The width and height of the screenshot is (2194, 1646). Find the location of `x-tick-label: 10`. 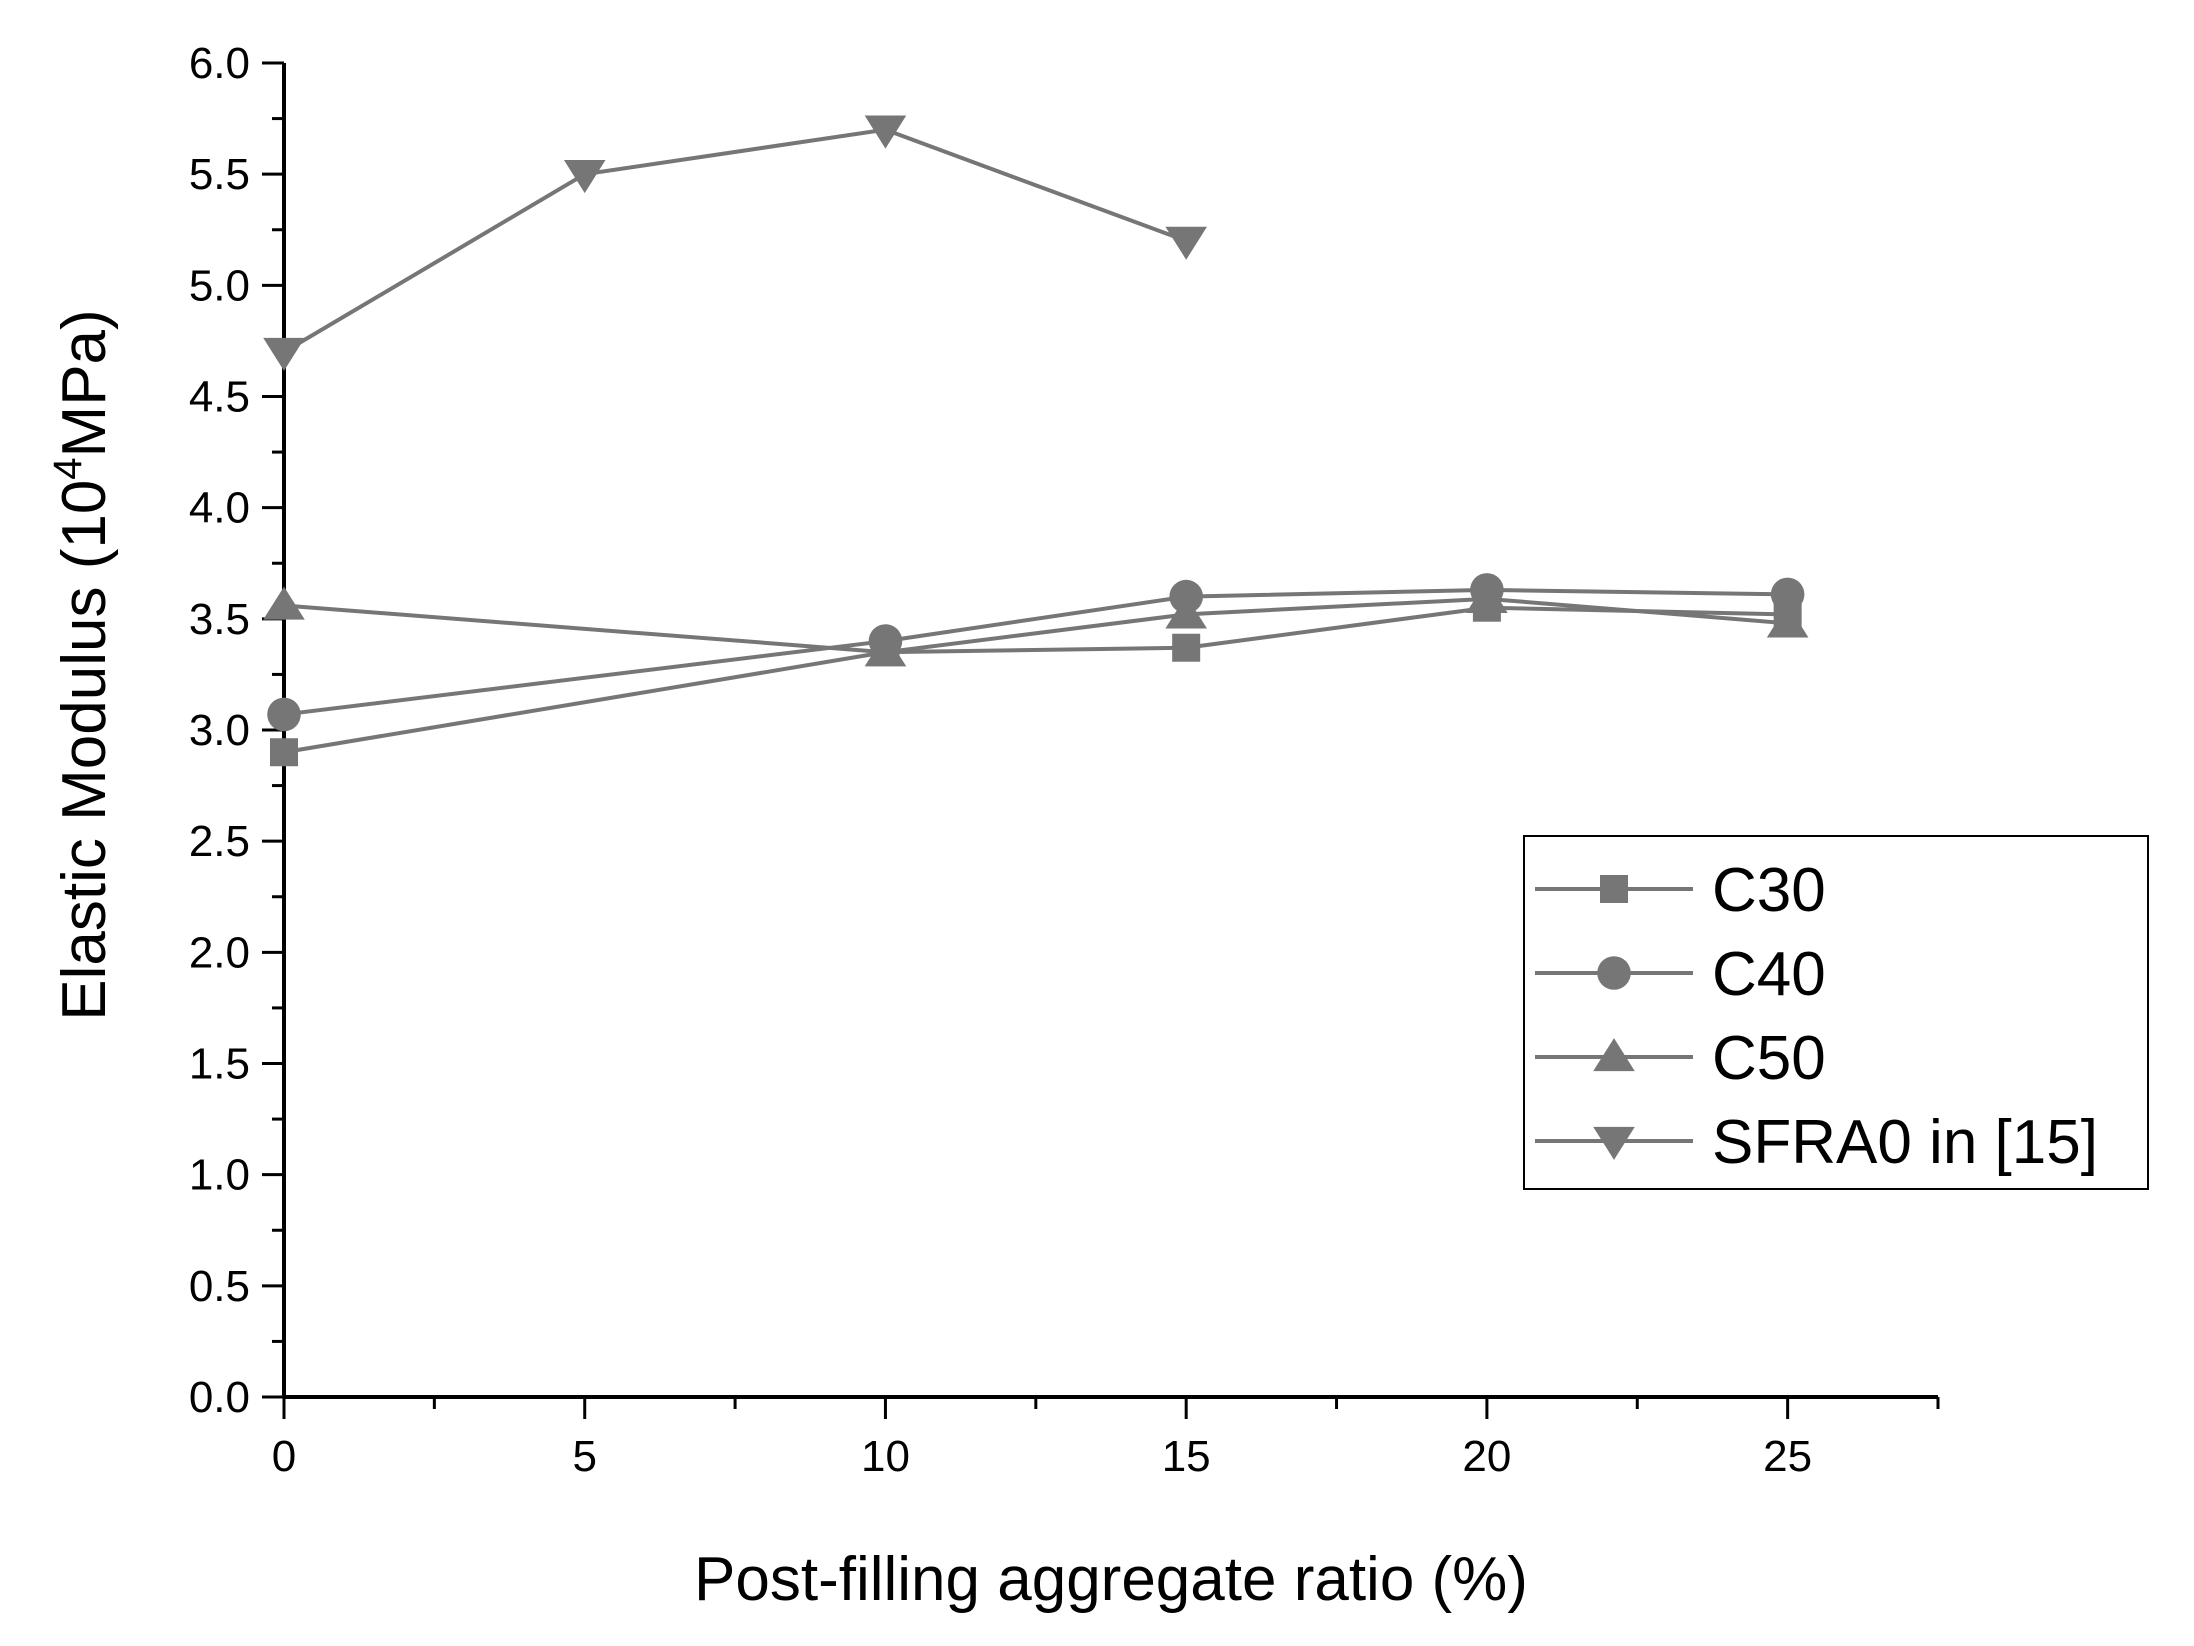

x-tick-label: 10 is located at coordinates (885, 1456).